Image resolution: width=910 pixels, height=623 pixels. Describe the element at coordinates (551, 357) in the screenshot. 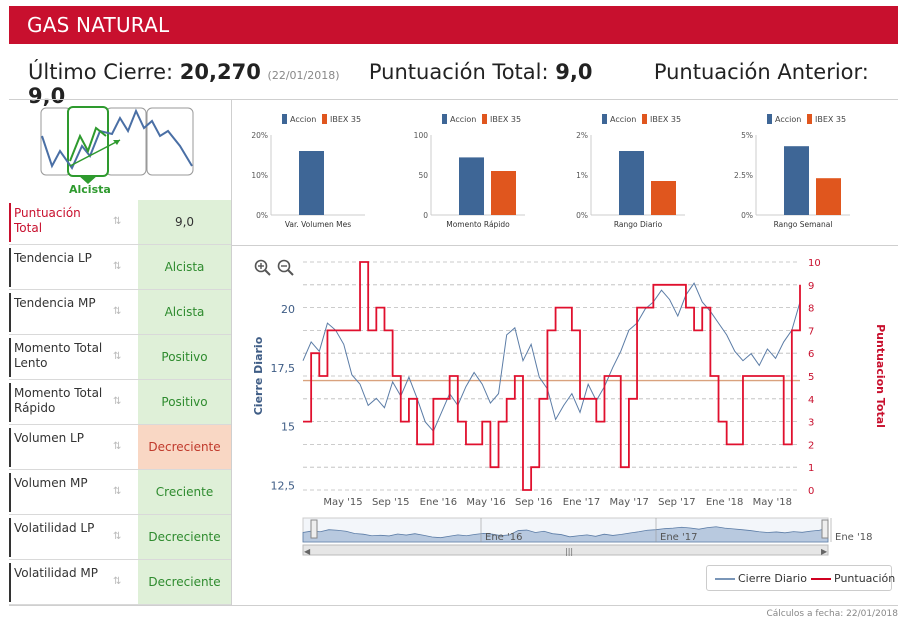

I see `series-line-cierre-diario` at that location.